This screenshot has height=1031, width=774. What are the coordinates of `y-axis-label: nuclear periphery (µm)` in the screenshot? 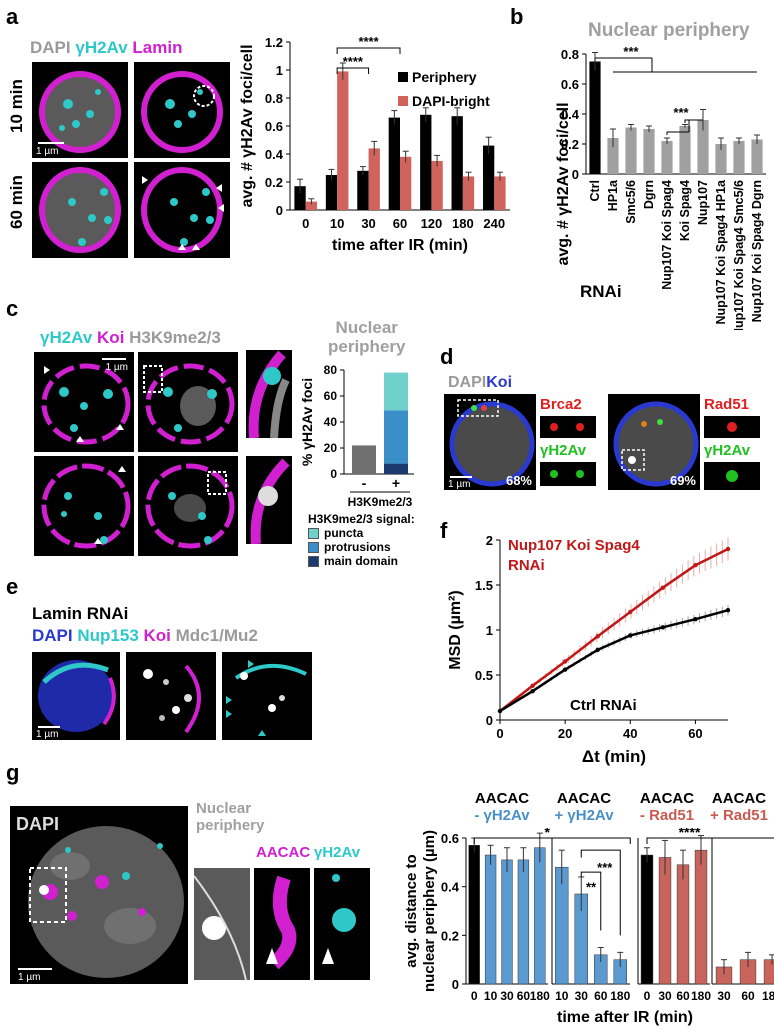 It's located at (429, 911).